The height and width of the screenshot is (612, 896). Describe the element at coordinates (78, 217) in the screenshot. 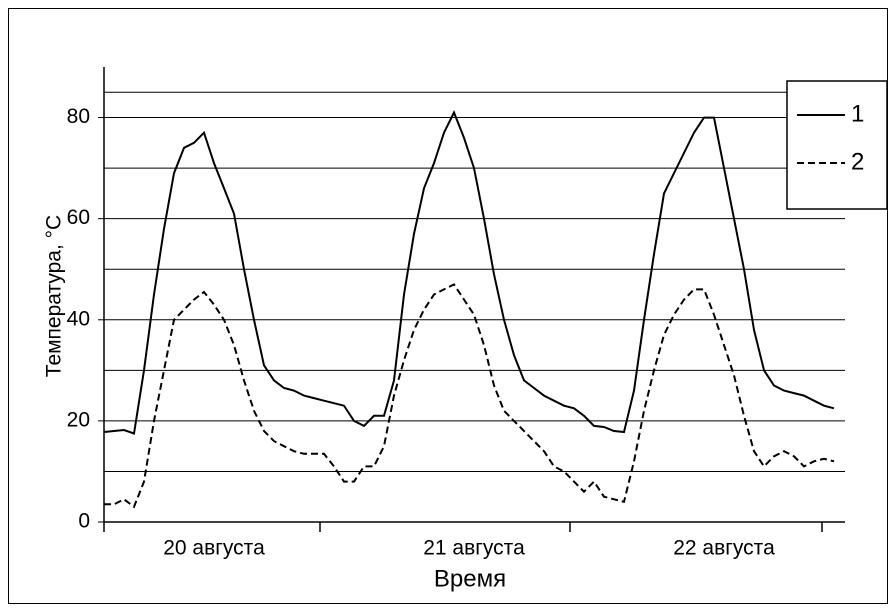

I see `y-tick-label: 60` at that location.